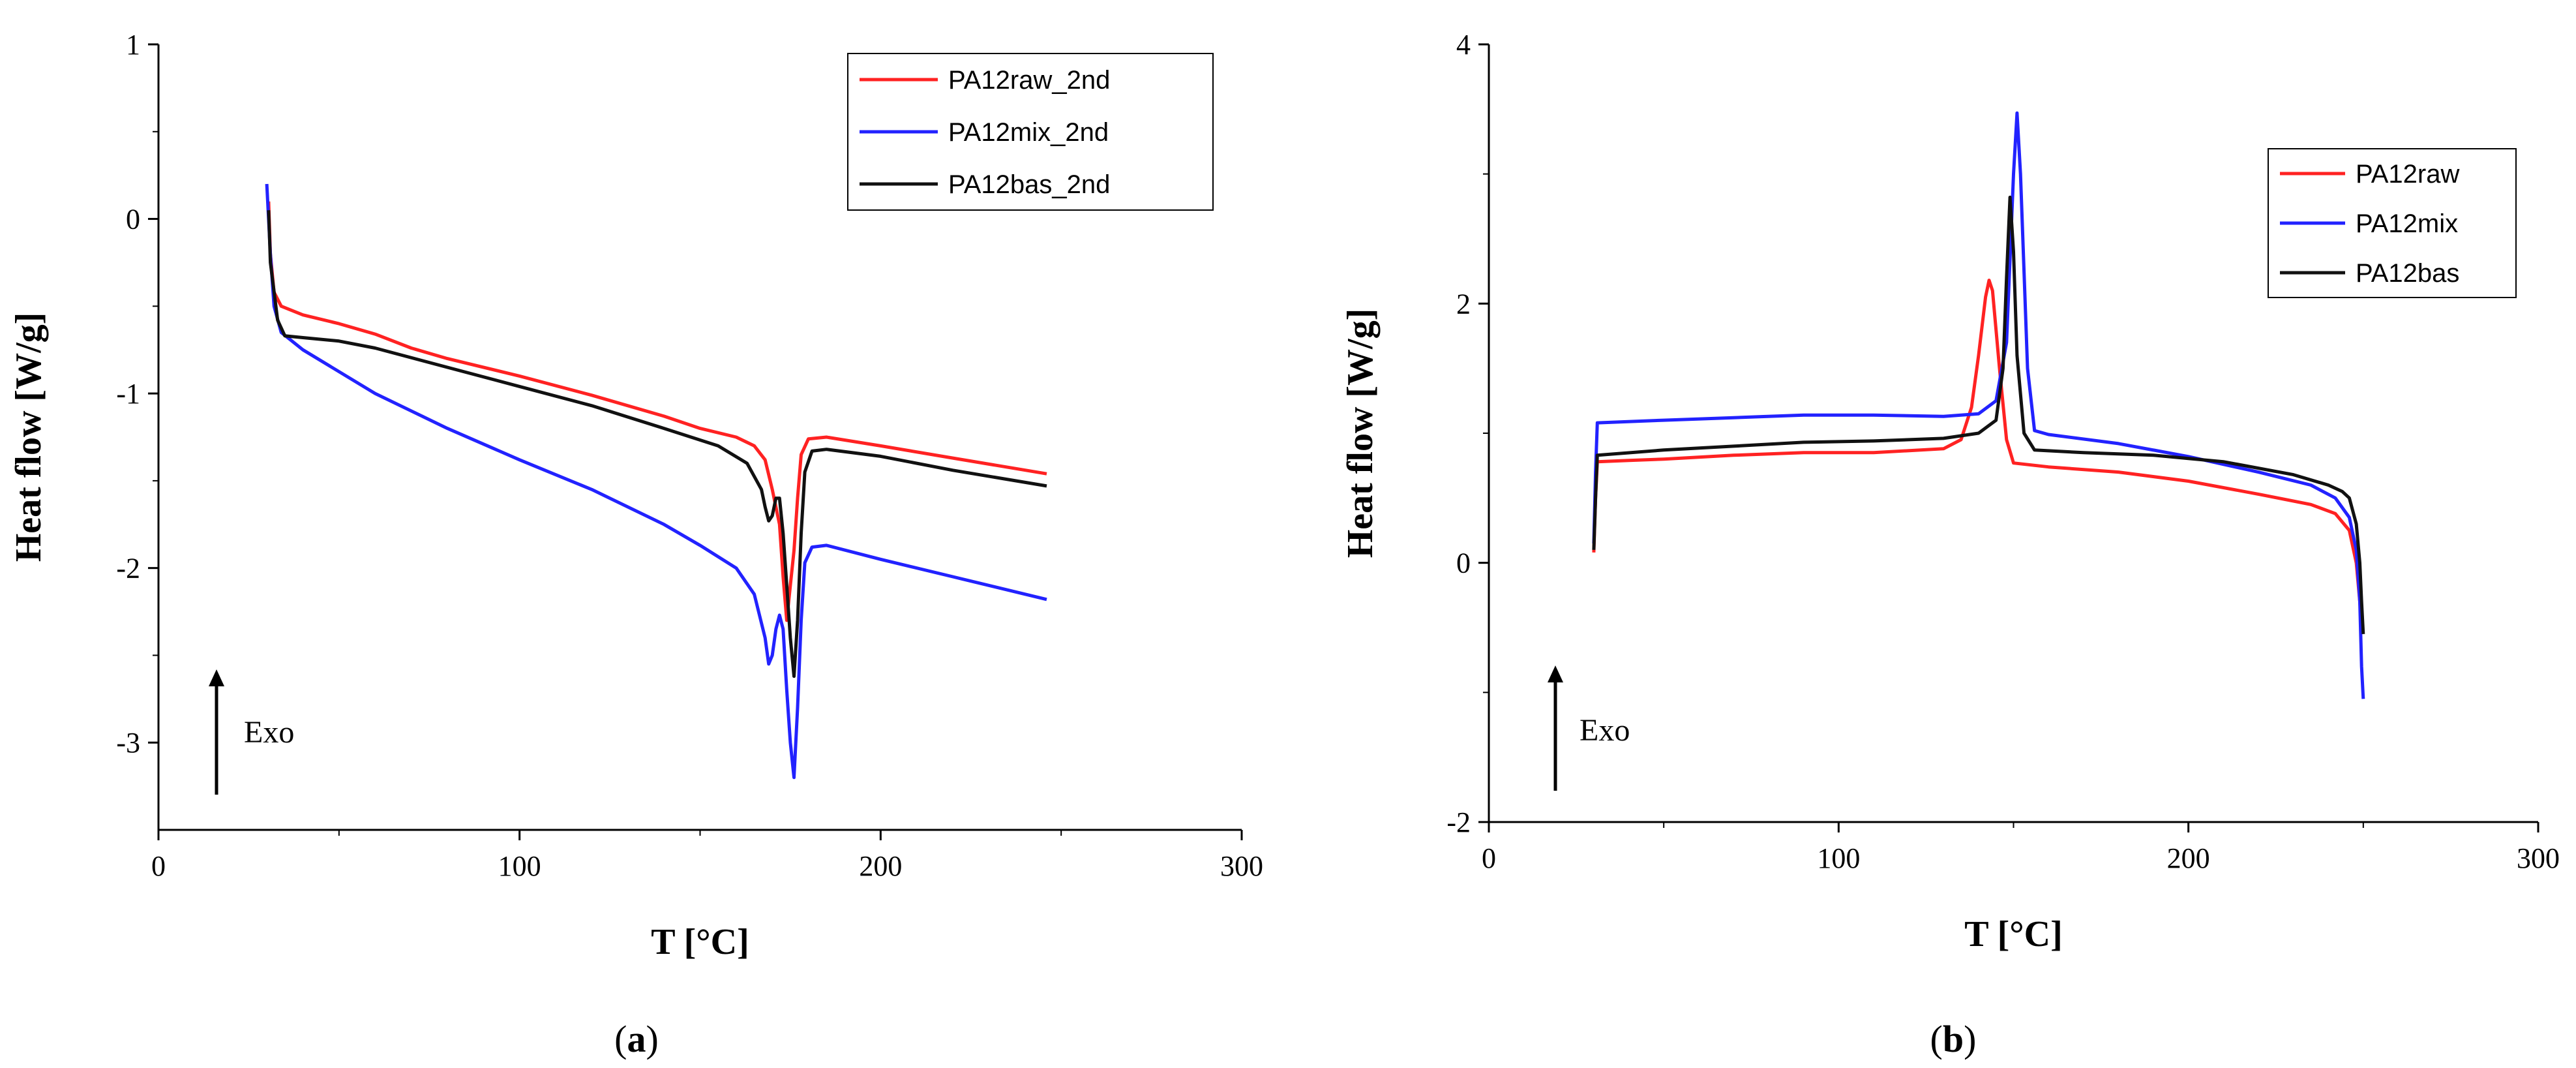  Describe the element at coordinates (1977, 453) in the screenshot. I see `series-line-PA12raw` at that location.